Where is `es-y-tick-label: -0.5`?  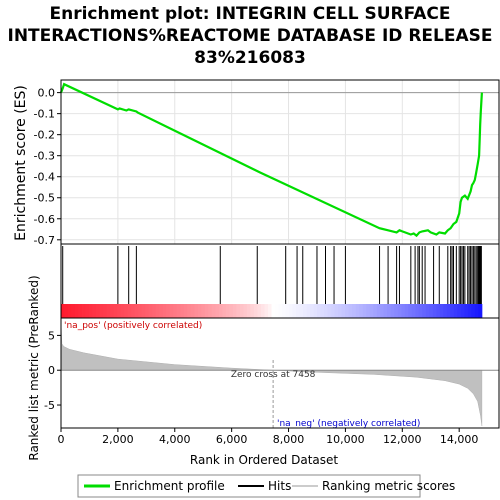 es-y-tick-label: -0.5 is located at coordinates (44, 198).